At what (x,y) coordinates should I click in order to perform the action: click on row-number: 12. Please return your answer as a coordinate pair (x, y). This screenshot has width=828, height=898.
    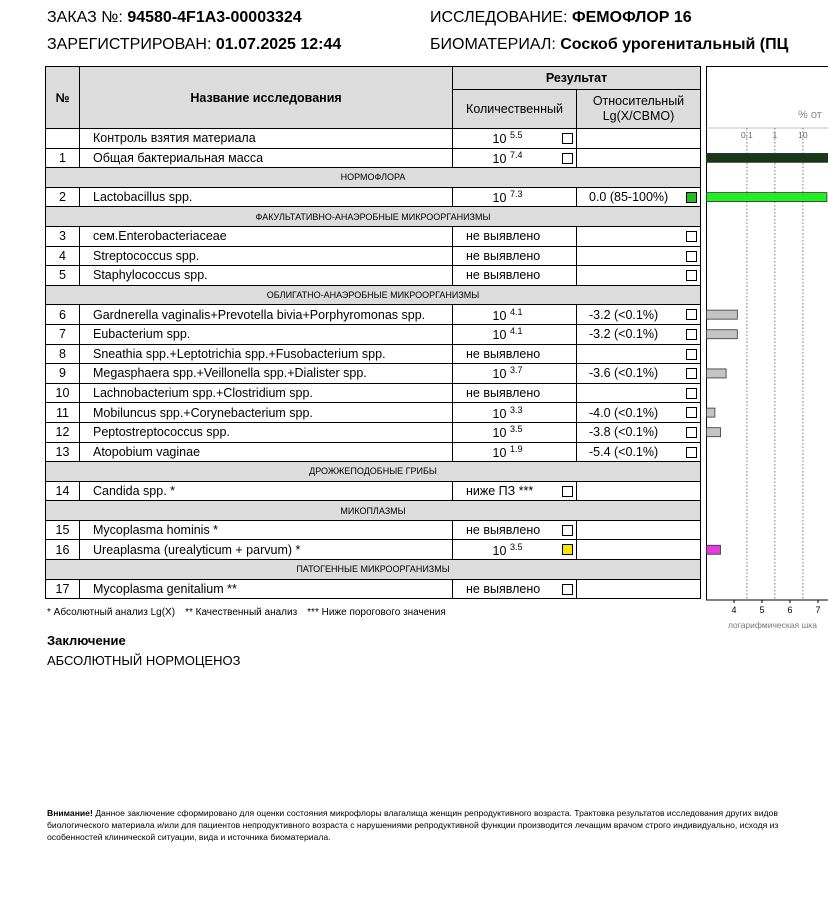
    Looking at the image, I should click on (62, 432).